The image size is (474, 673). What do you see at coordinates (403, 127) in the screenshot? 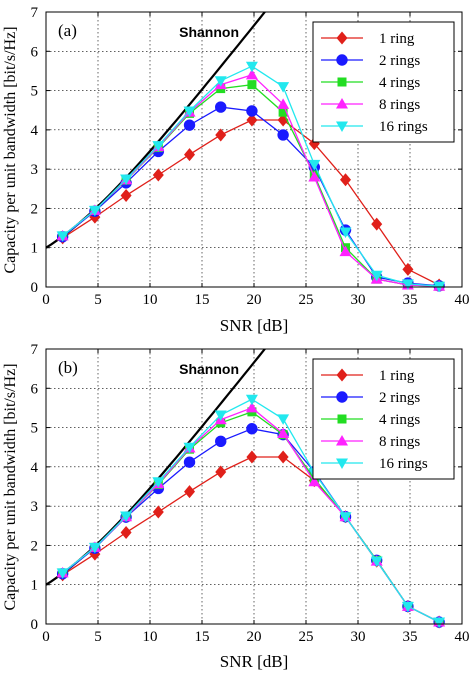
I see `legend-label: 16 rings` at bounding box center [403, 127].